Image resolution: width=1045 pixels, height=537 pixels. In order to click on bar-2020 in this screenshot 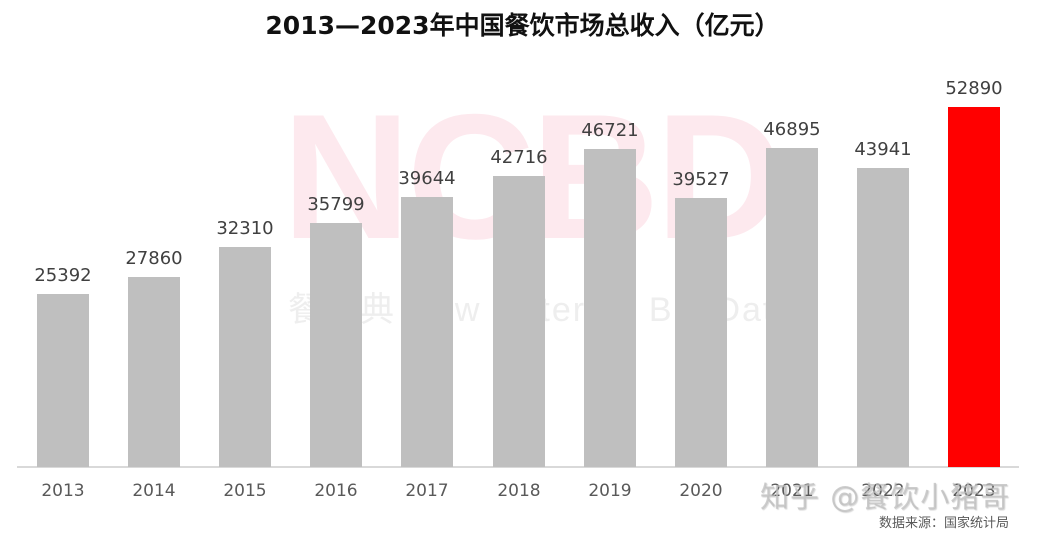, I will do `click(701, 332)`.